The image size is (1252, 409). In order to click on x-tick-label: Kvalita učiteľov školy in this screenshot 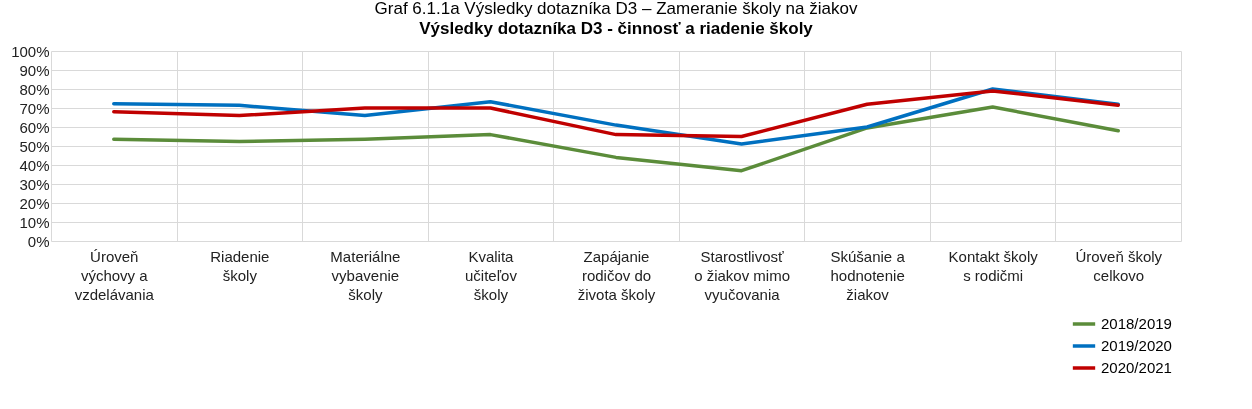, I will do `click(491, 275)`.